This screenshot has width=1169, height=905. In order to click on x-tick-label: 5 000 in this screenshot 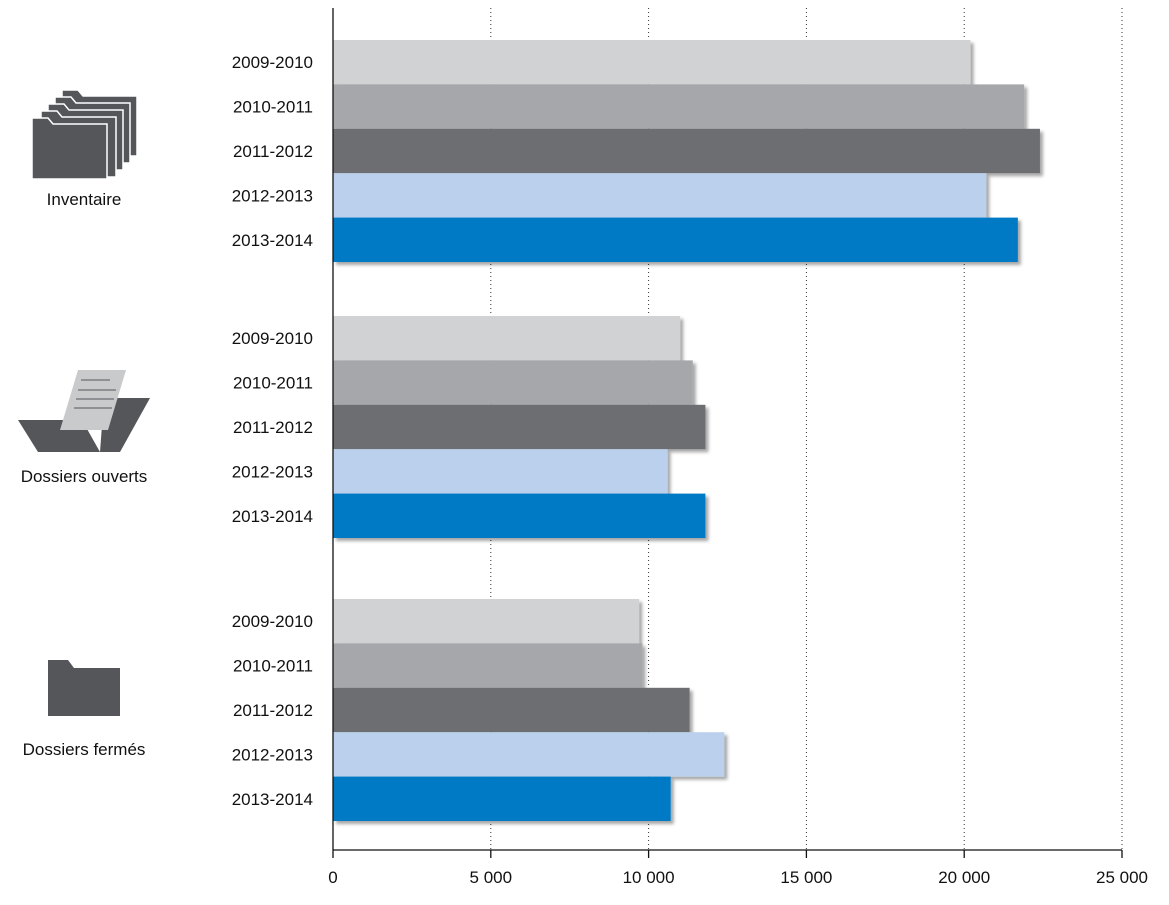, I will do `click(491, 877)`.